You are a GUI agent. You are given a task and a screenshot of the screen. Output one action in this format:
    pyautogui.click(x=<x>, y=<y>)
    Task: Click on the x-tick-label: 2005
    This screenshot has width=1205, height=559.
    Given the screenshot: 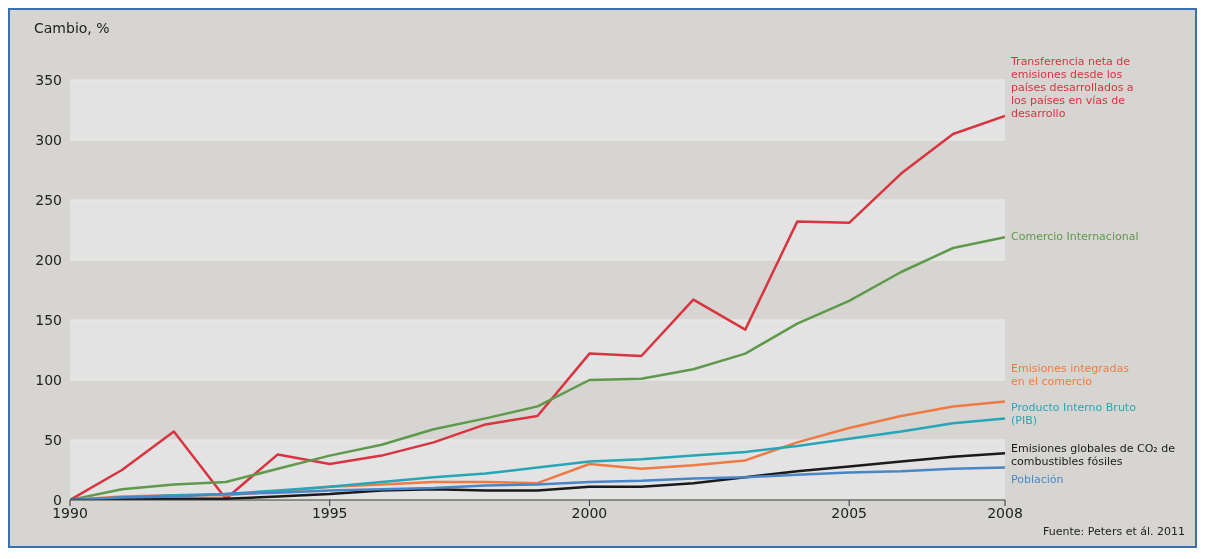 What is the action you would take?
    pyautogui.click(x=849, y=512)
    